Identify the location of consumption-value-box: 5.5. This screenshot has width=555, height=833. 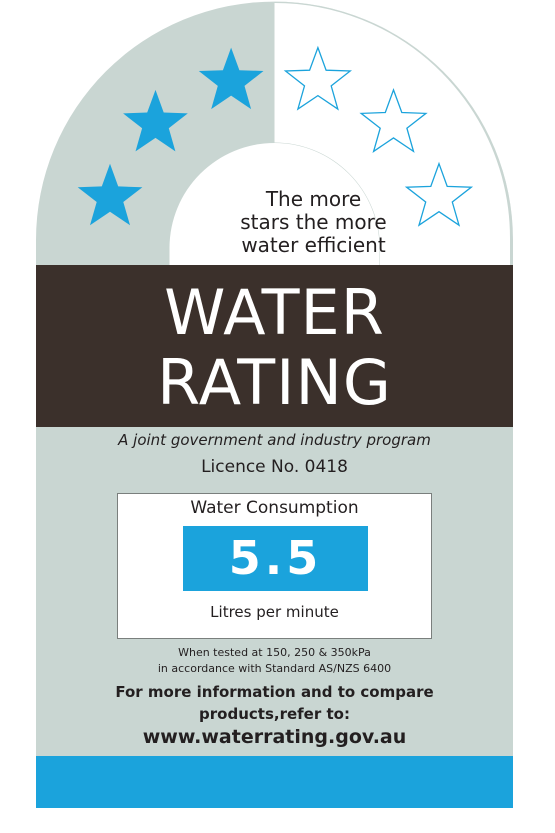
(275, 558).